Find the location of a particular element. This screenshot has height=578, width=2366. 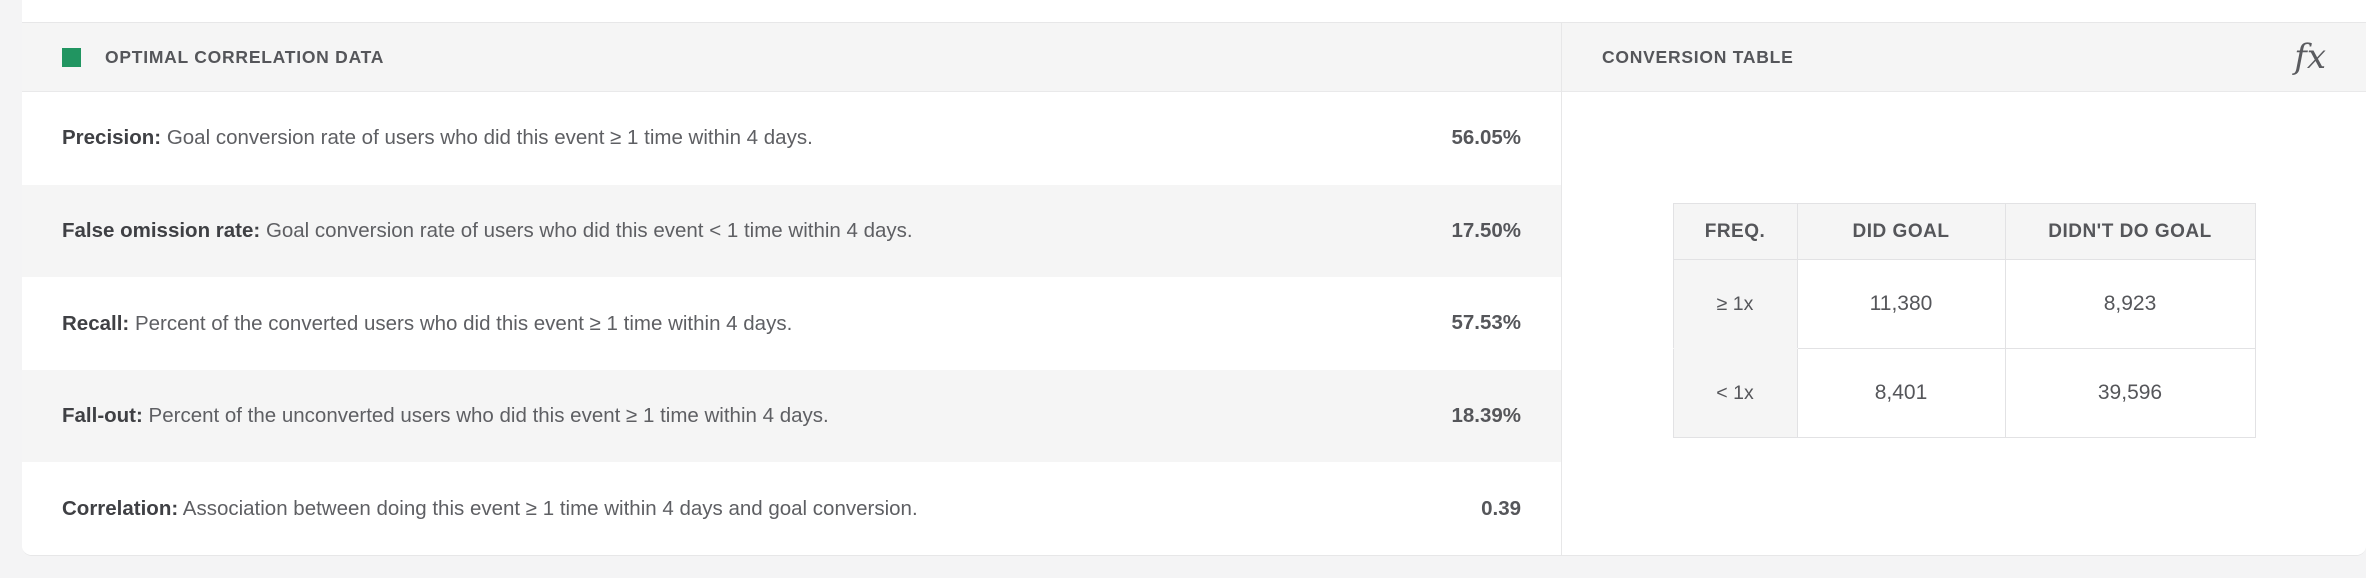

table-row: < 1x 8,401 39,596 is located at coordinates (1964, 393).